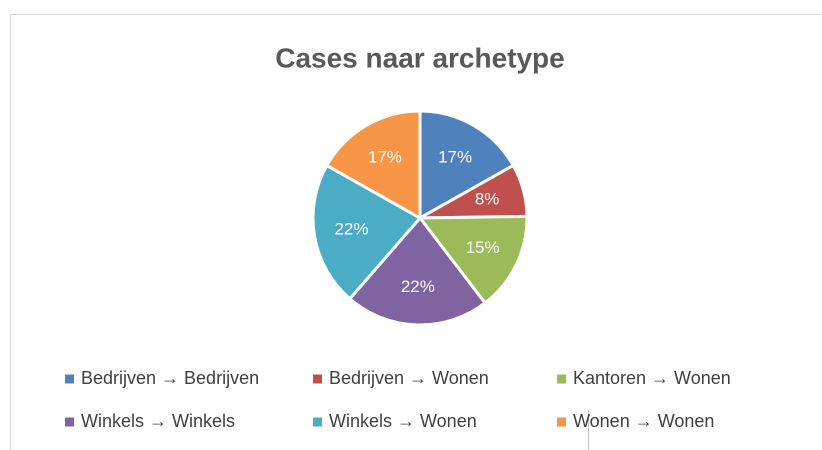 The image size is (822, 450). What do you see at coordinates (643, 421) in the screenshot?
I see `legend-label: Wonen → Wonen` at bounding box center [643, 421].